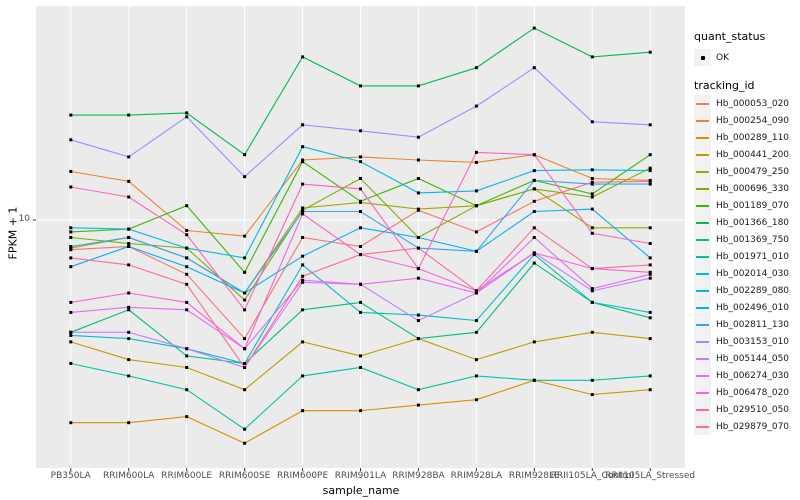 This screenshot has height=500, width=800. Describe the element at coordinates (534, 476) in the screenshot. I see `x-tick-label-RRIM928LE: RRIM928LE` at that location.